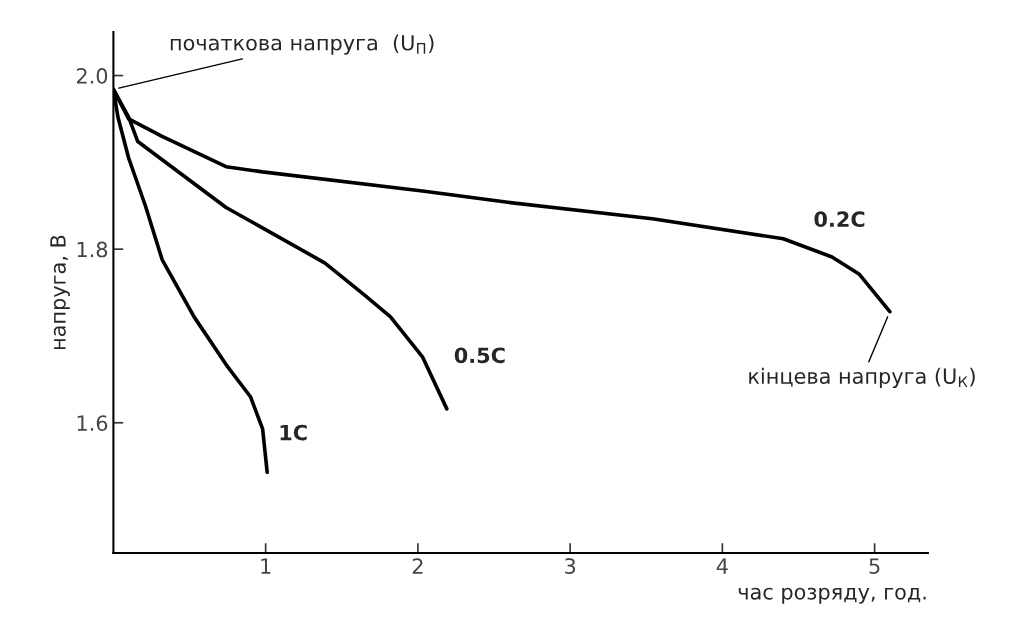  I want to click on x-tick-label: 1, so click(266, 566).